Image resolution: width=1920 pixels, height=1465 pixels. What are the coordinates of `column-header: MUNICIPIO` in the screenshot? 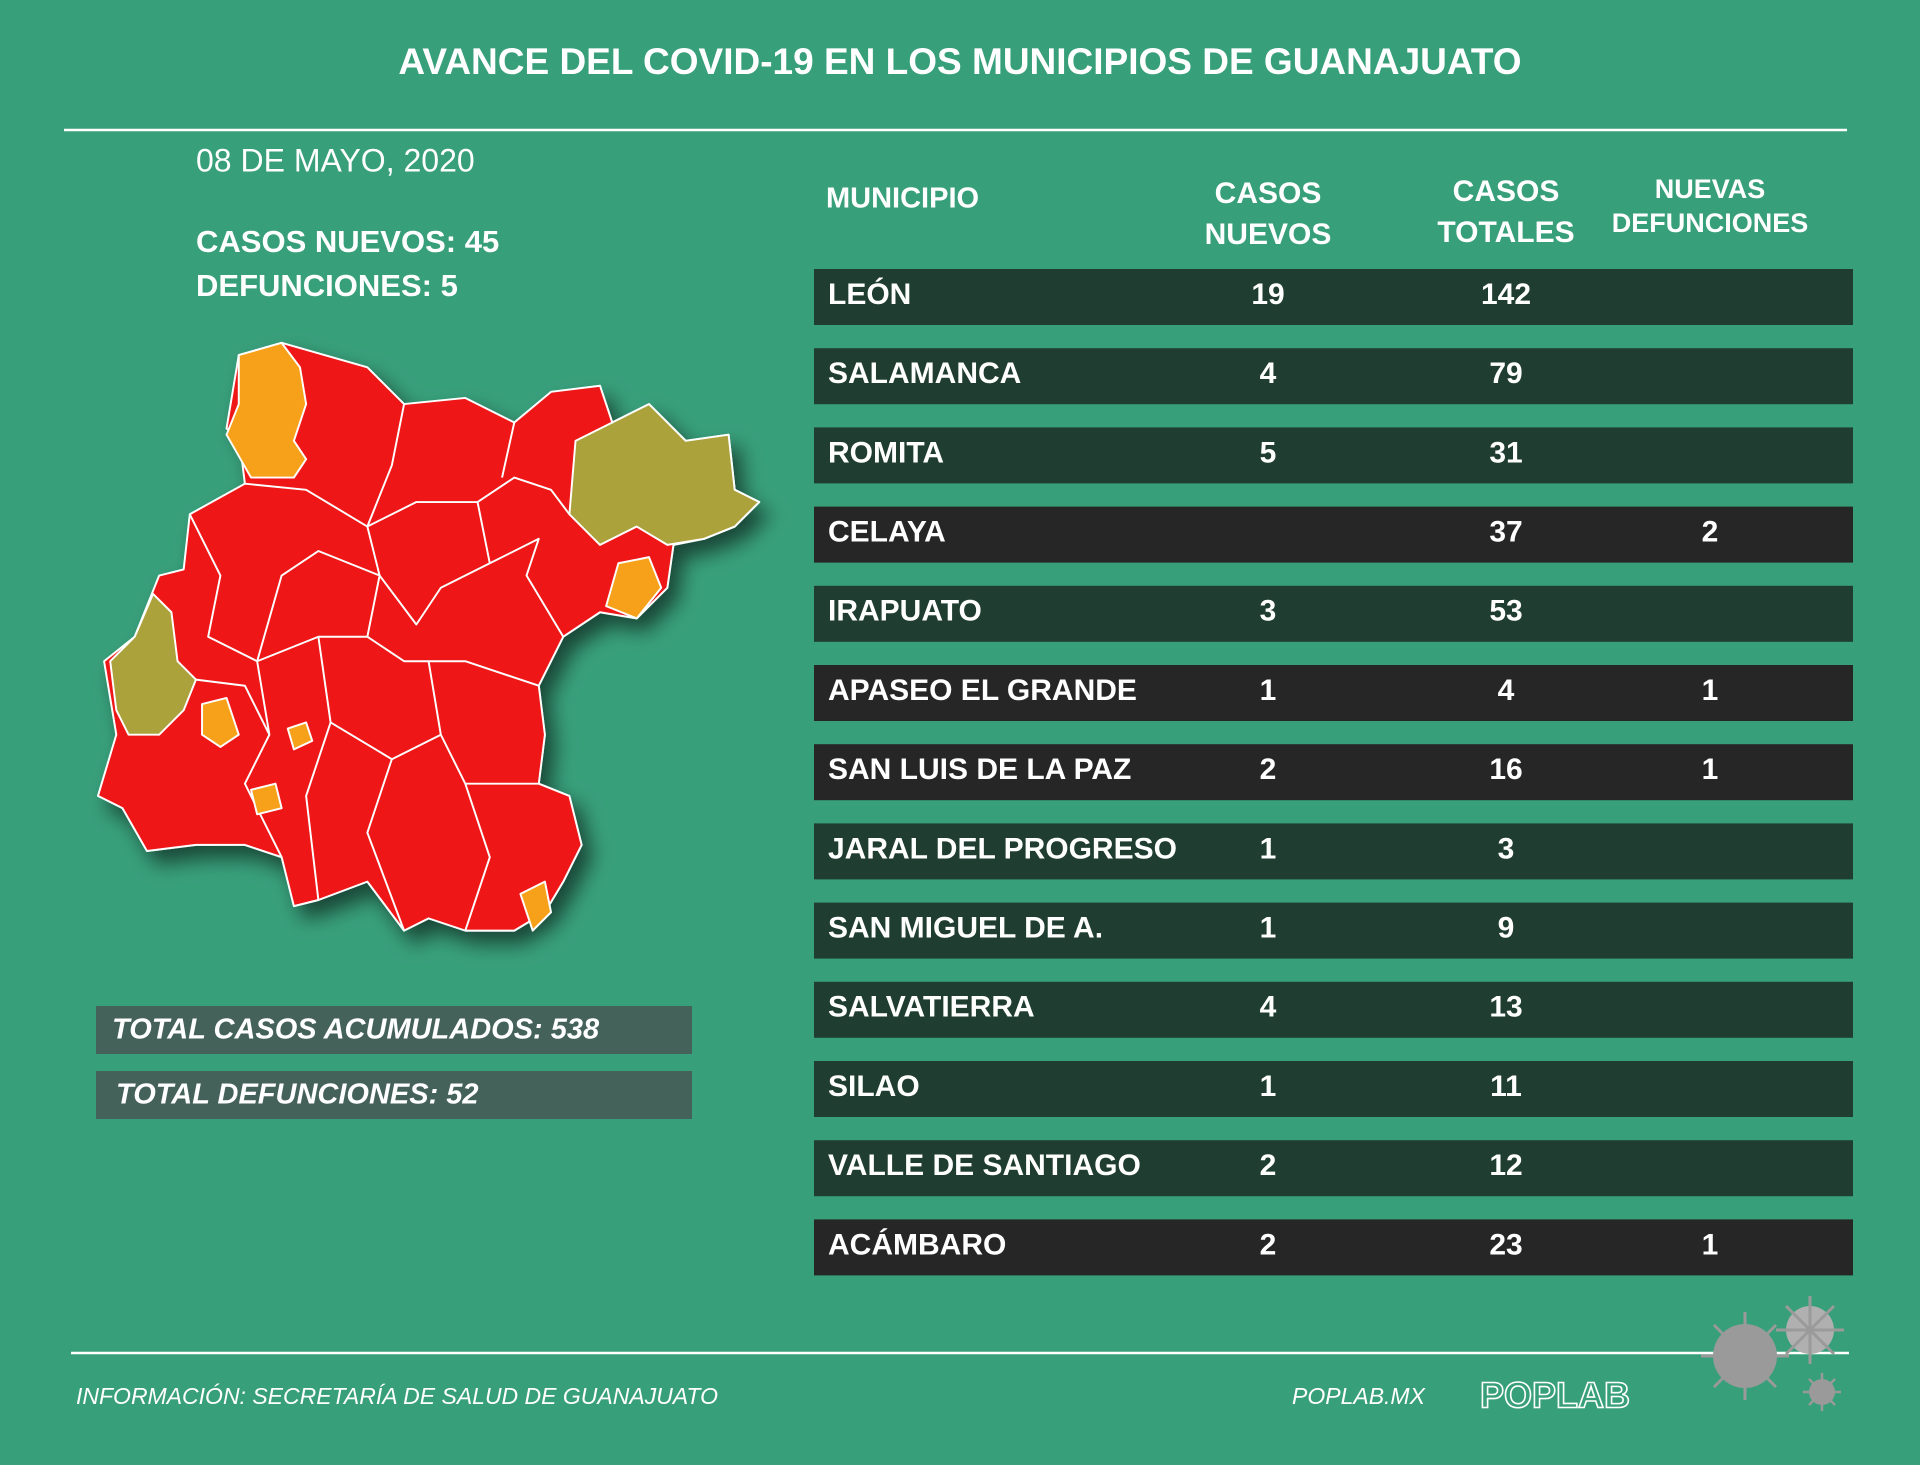 It's located at (902, 199).